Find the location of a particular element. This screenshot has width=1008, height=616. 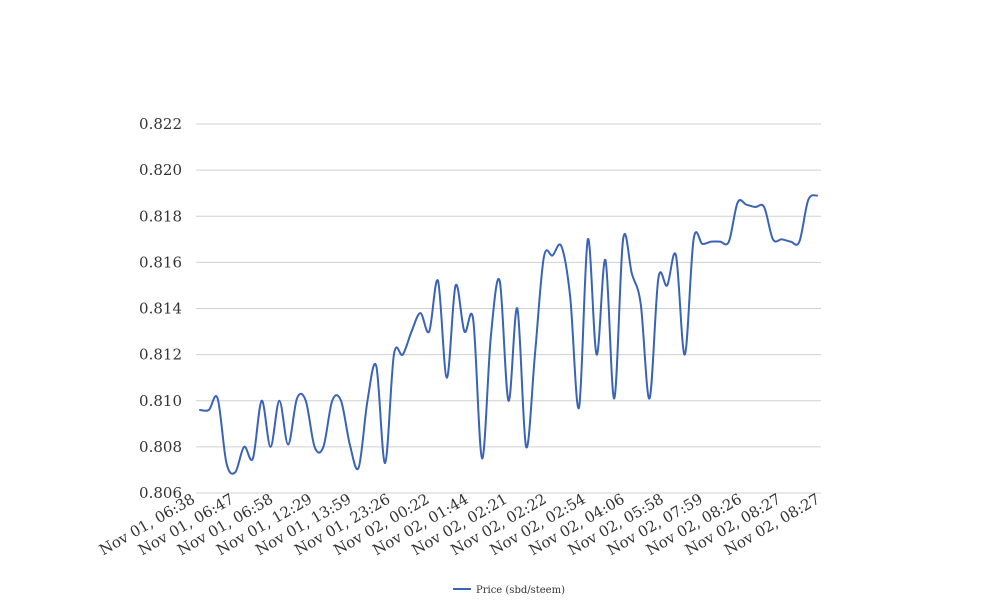

y-tick-label: 0.810 is located at coordinates (160, 401).